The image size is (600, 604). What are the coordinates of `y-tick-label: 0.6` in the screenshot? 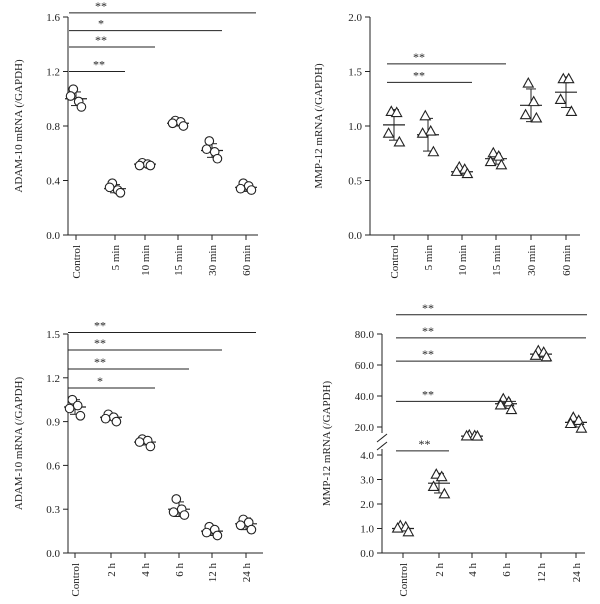 It's located at (53, 466).